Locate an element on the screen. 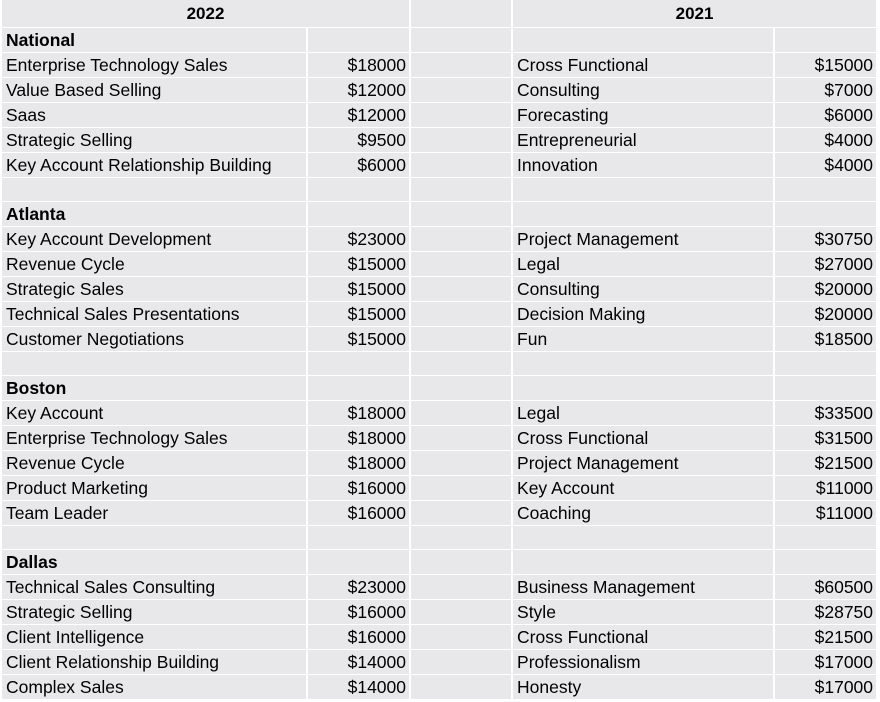 The height and width of the screenshot is (702, 880). salary-2021: $21500 is located at coordinates (827, 463).